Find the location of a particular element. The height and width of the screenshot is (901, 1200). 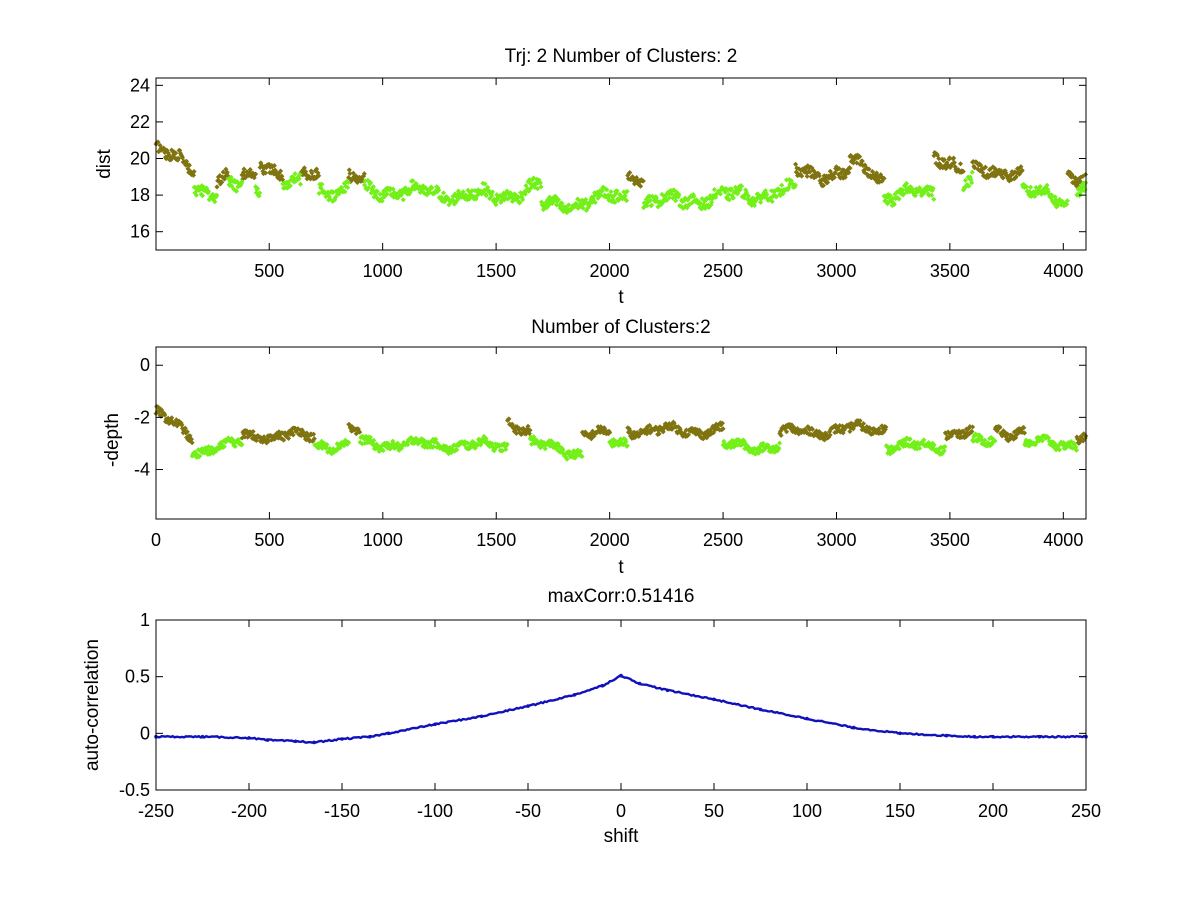

distance-x-tick-label: 1500 is located at coordinates (496, 271).